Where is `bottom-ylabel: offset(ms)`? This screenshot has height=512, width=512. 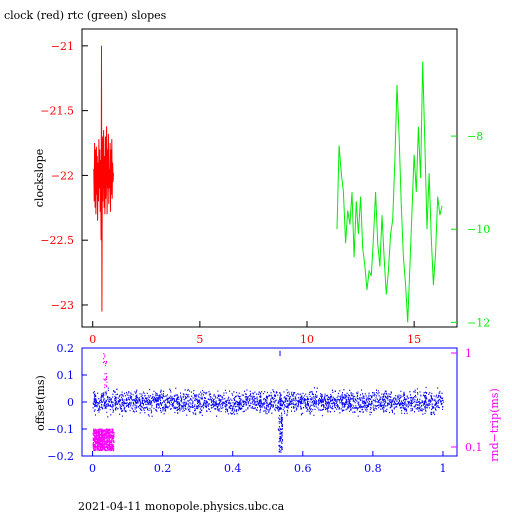
bottom-ylabel: offset(ms) is located at coordinates (40, 403).